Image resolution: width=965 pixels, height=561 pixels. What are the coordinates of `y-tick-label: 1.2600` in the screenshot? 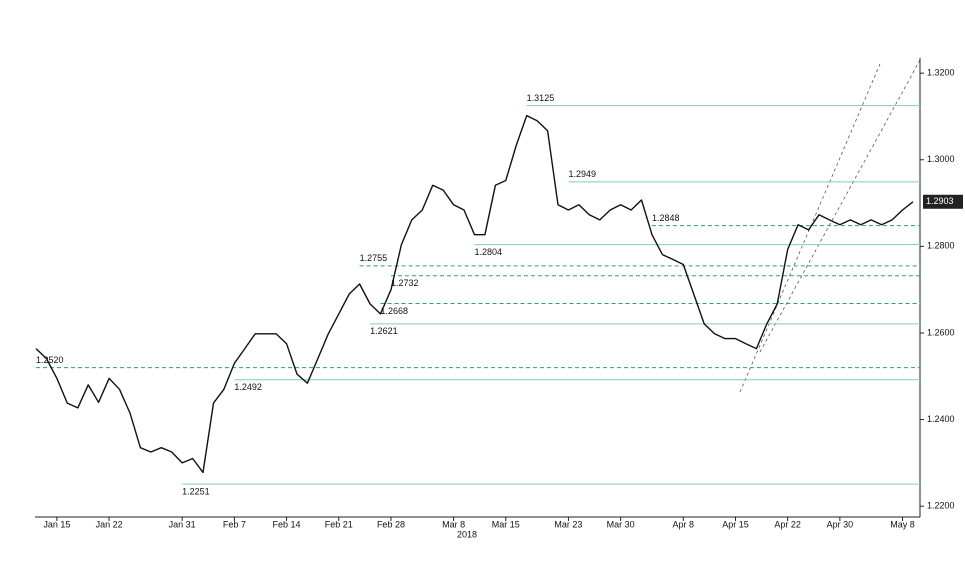 It's located at (941, 332).